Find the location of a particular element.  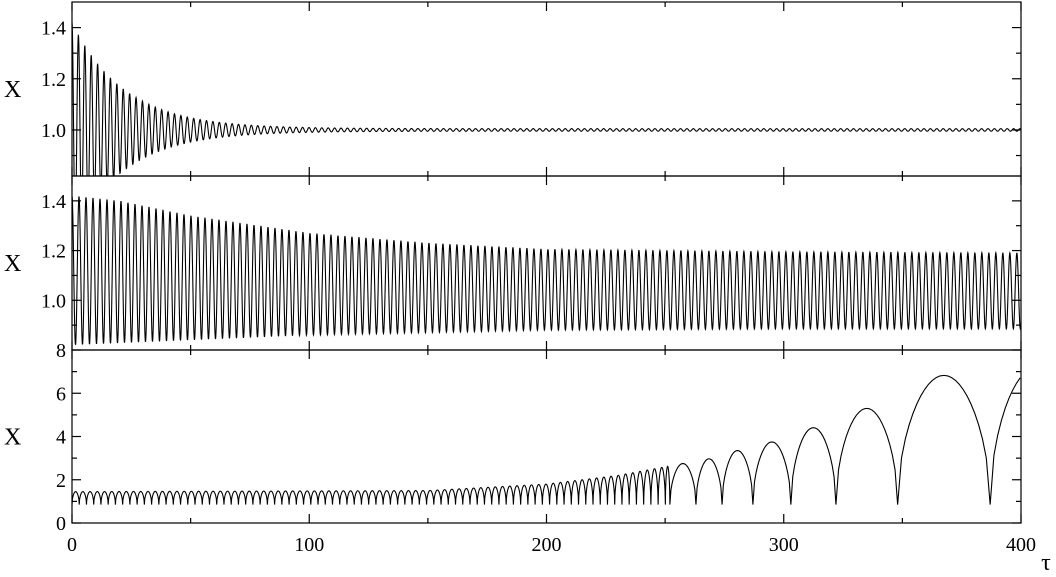

x-tick-label: 0 is located at coordinates (72, 545).